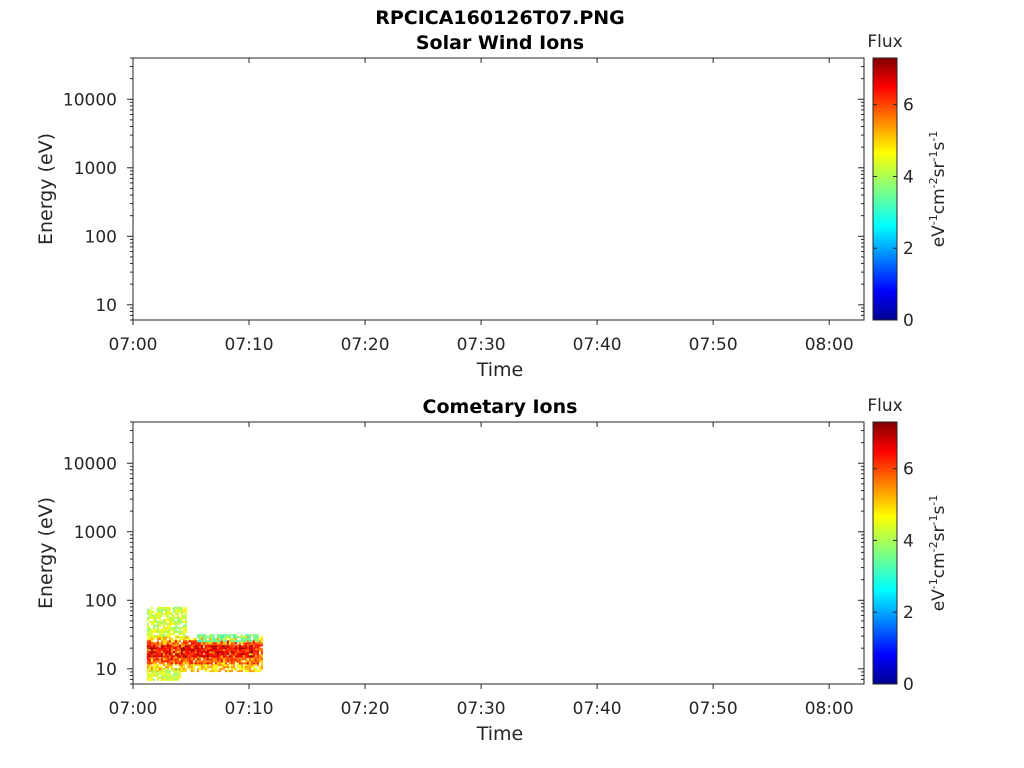 The height and width of the screenshot is (768, 1024). I want to click on x-tick-label: 07:20, so click(365, 709).